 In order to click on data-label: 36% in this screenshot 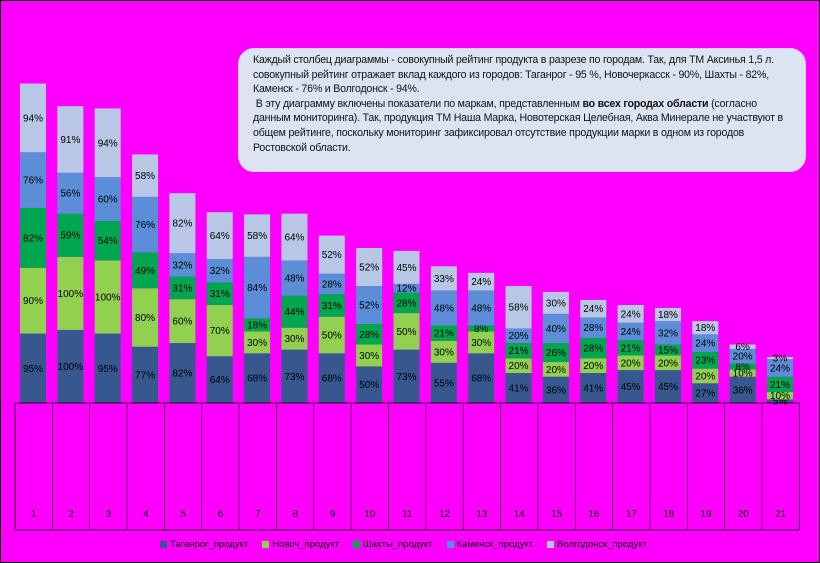, I will do `click(743, 390)`.